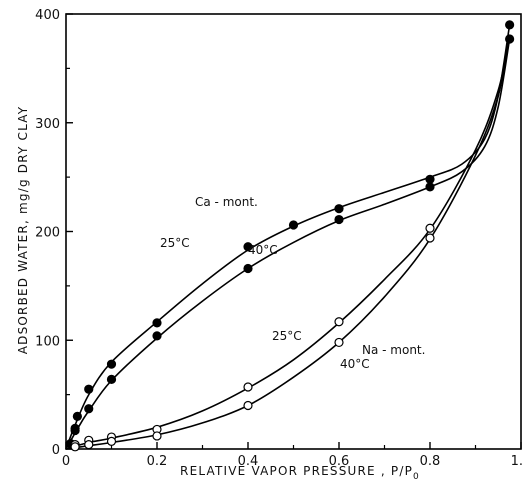 The width and height of the screenshot is (522, 493). Describe the element at coordinates (296, 471) in the screenshot. I see `x-axis-title-text: RELATIVE VAPOR PRESSURE , P/P` at that location.